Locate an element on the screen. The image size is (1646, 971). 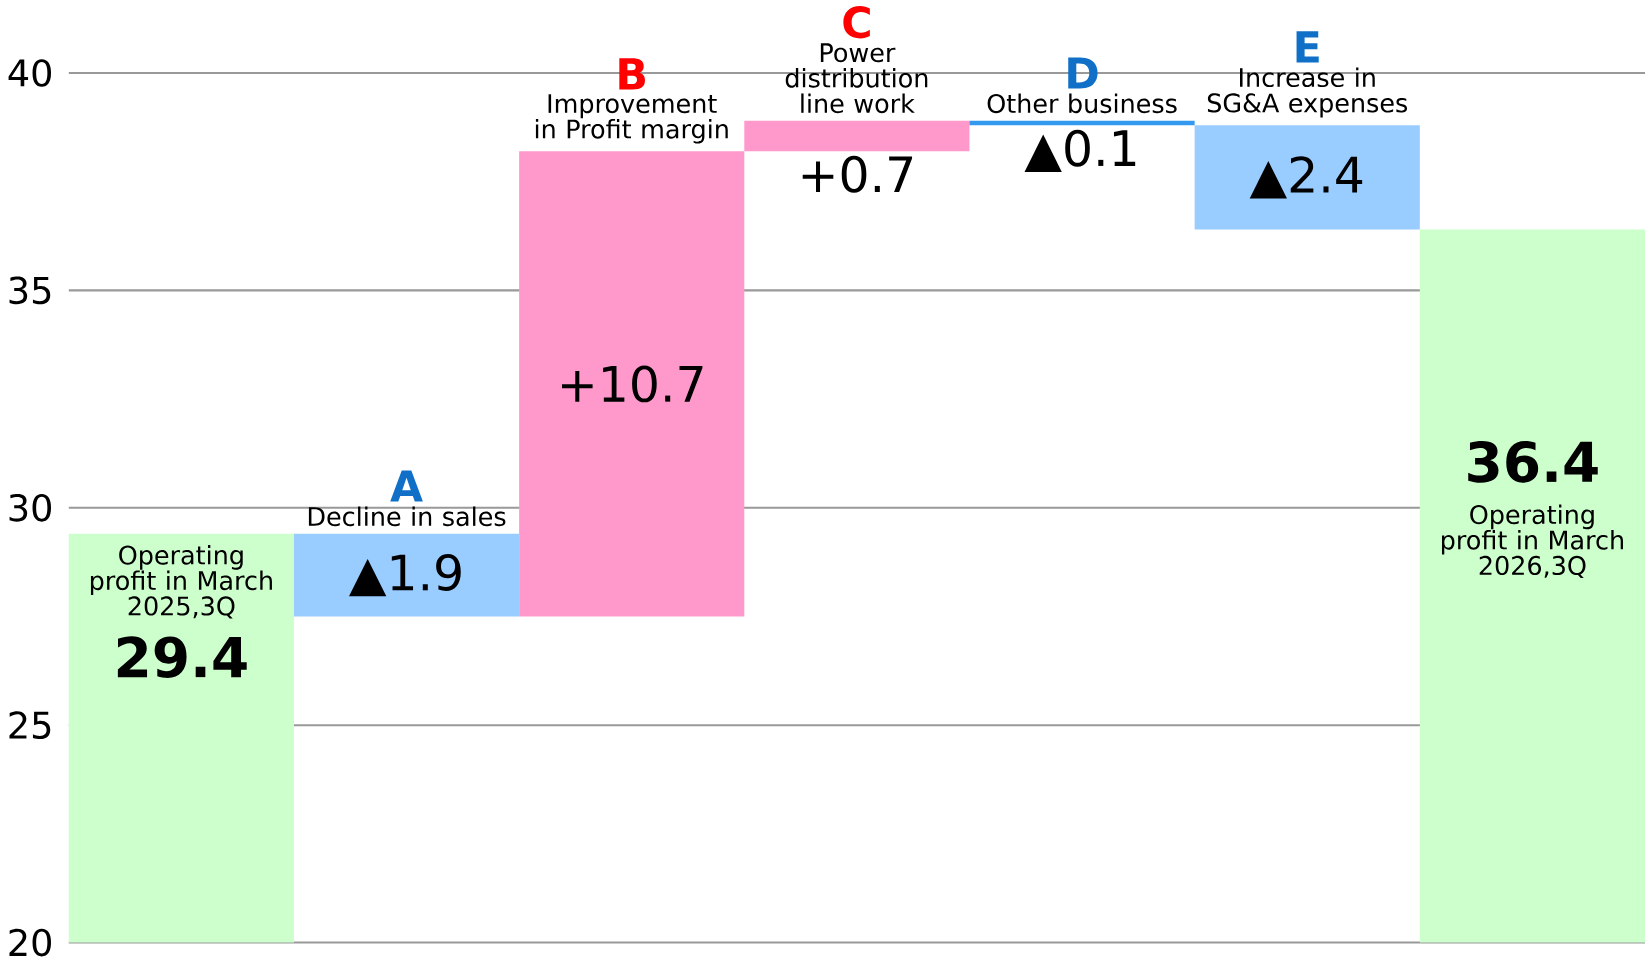
annotation: B is located at coordinates (632, 74).